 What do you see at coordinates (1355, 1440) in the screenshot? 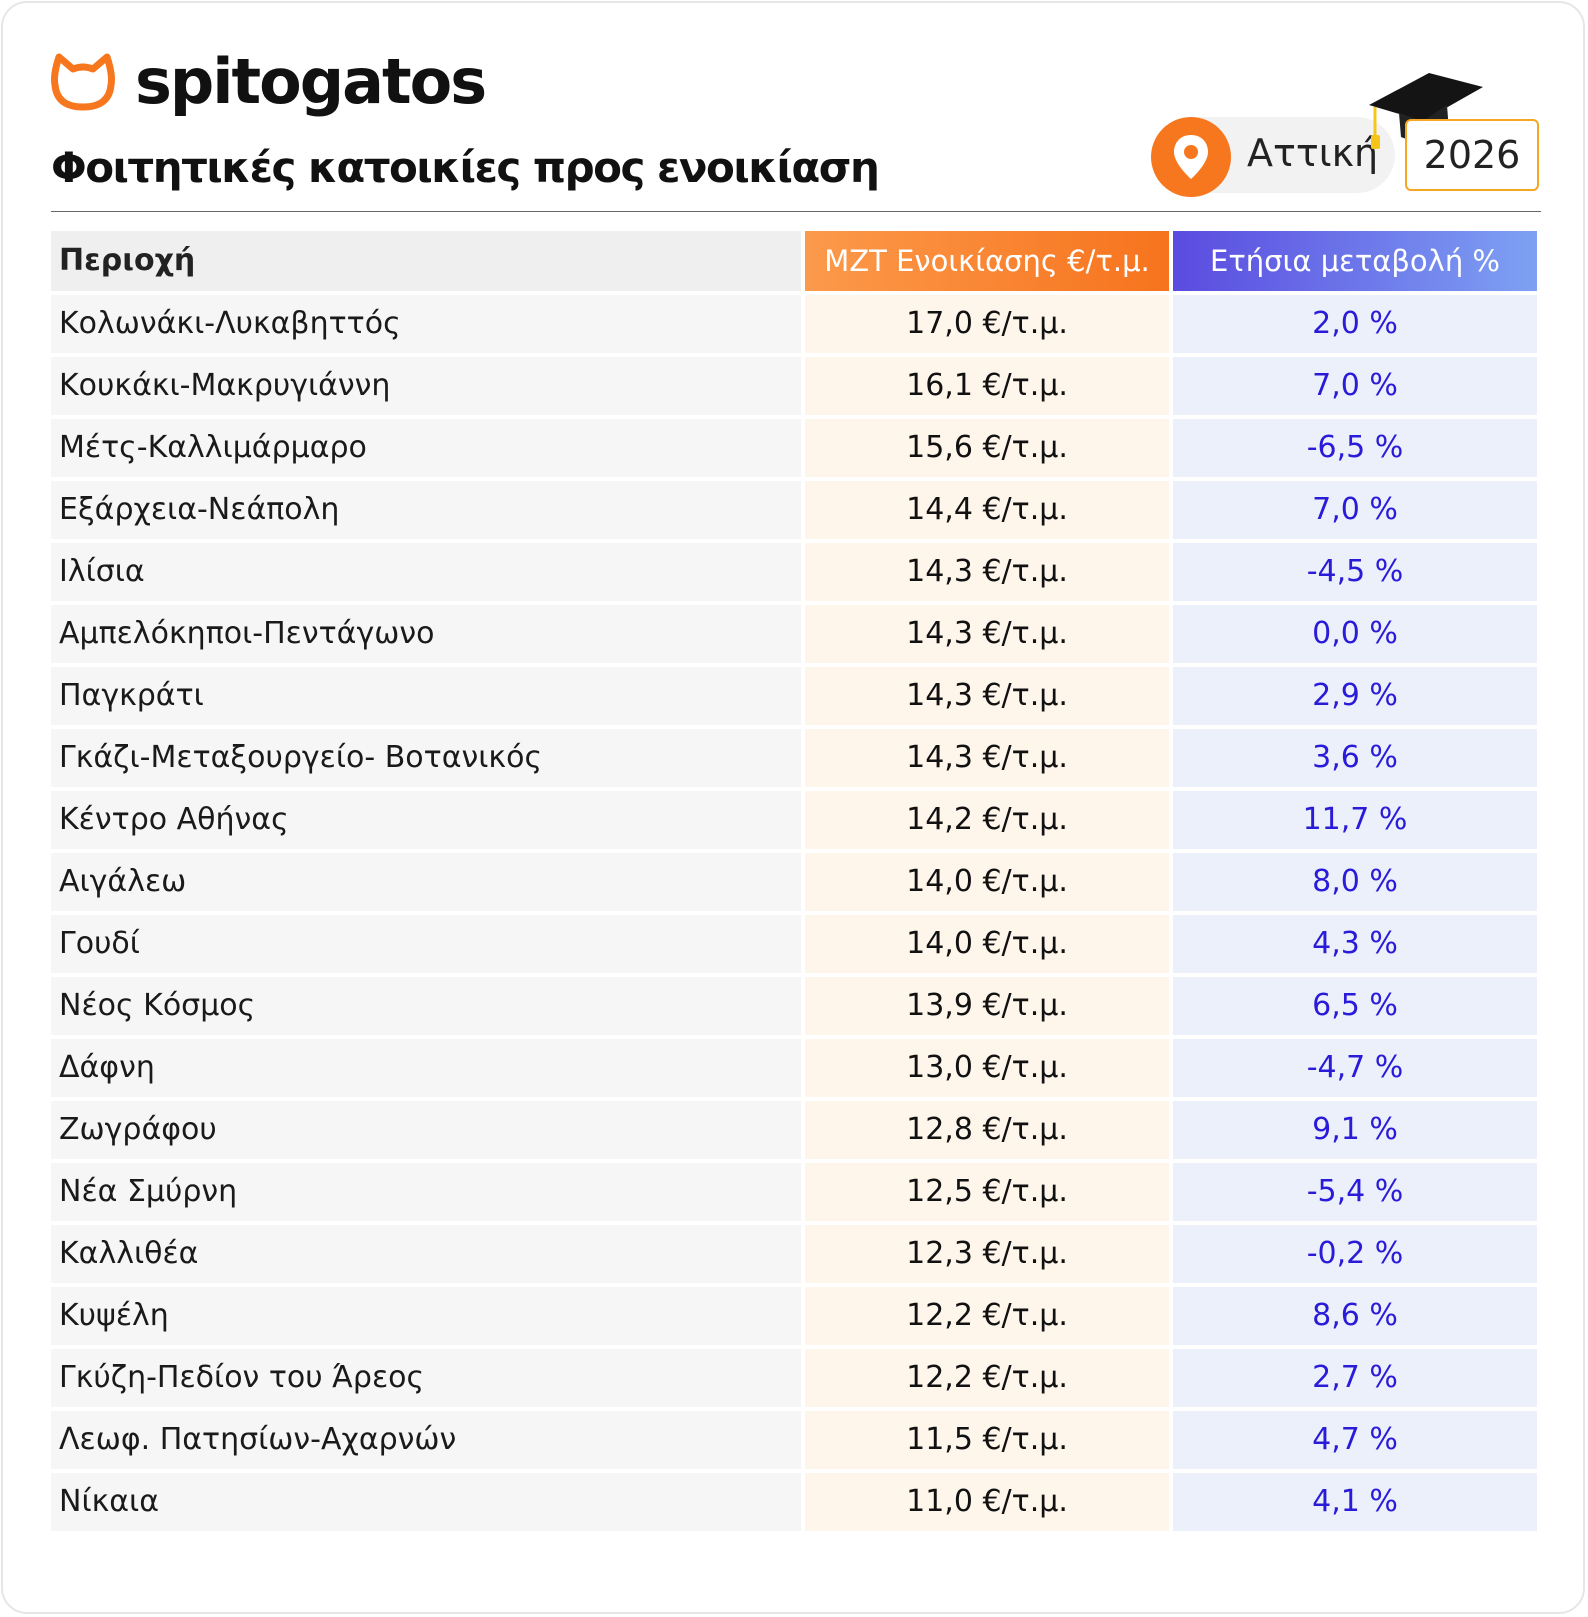
I see `change-cell: 4,7 %` at bounding box center [1355, 1440].